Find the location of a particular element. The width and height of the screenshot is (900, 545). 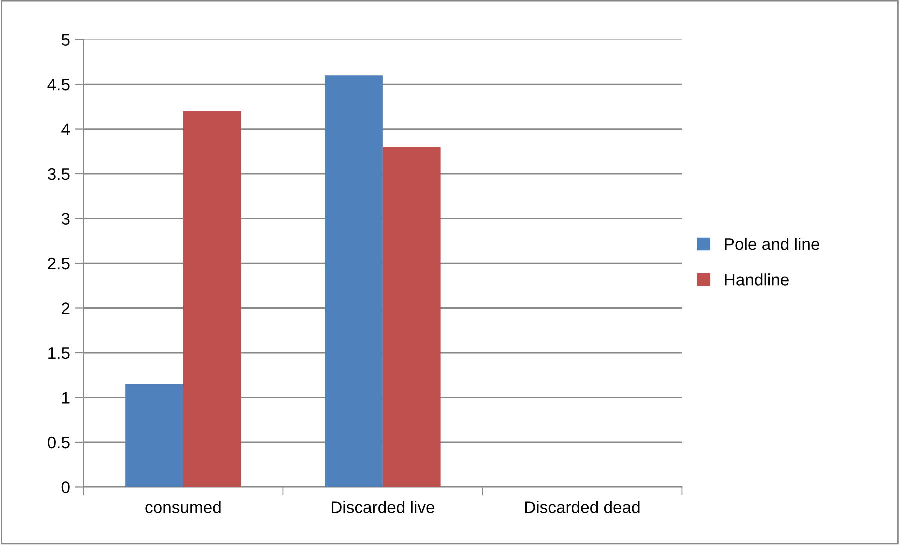

y-tick-label: 0.5 is located at coordinates (59, 442).